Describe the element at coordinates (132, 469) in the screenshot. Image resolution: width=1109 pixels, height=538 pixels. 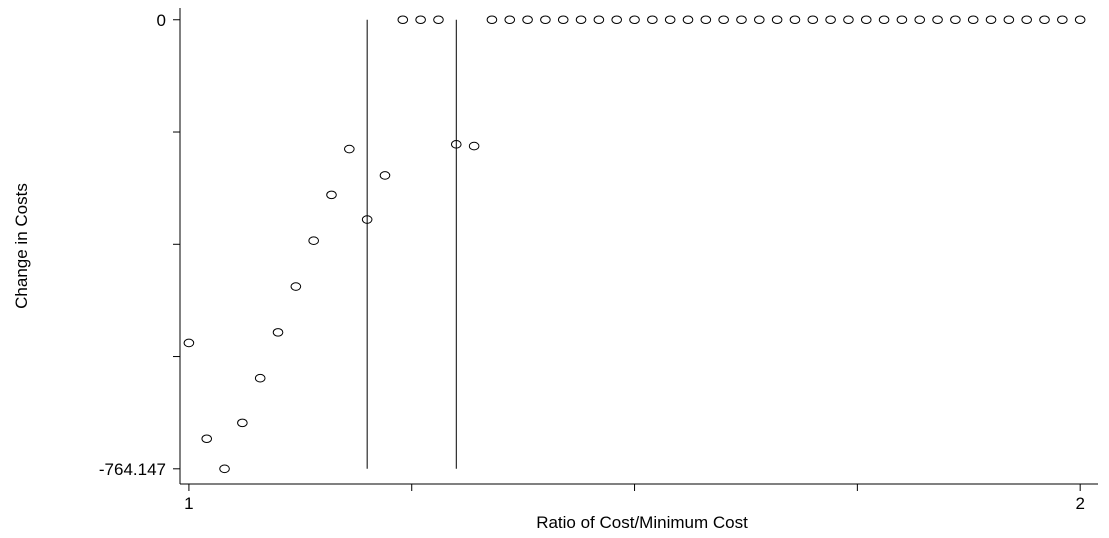
I see `y-tick-label-1: -764.147` at that location.